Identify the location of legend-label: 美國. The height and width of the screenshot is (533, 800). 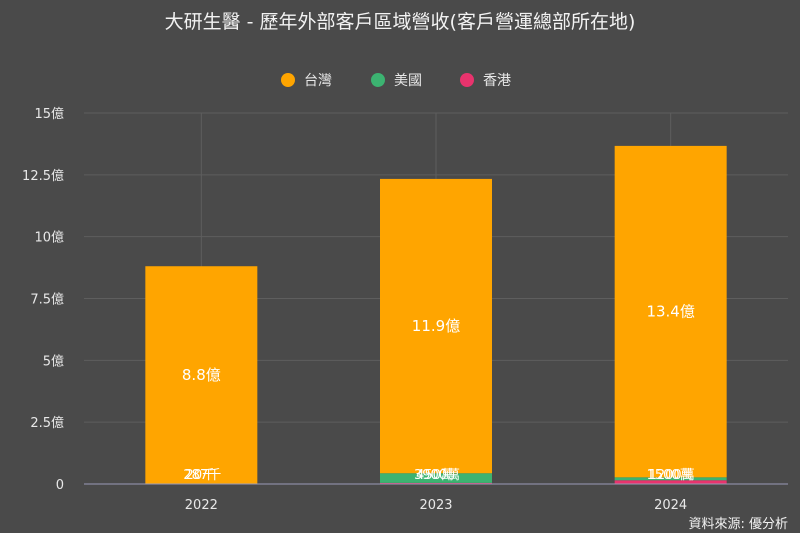
(408, 81).